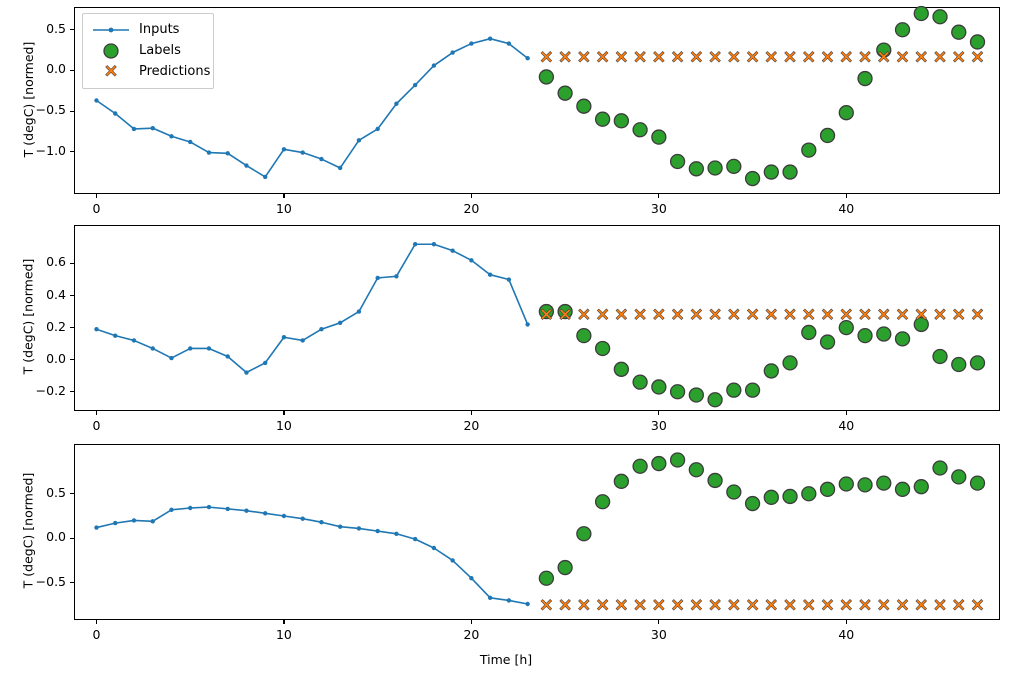  What do you see at coordinates (506, 659) in the screenshot?
I see `x-axis-label: Time [h]` at bounding box center [506, 659].